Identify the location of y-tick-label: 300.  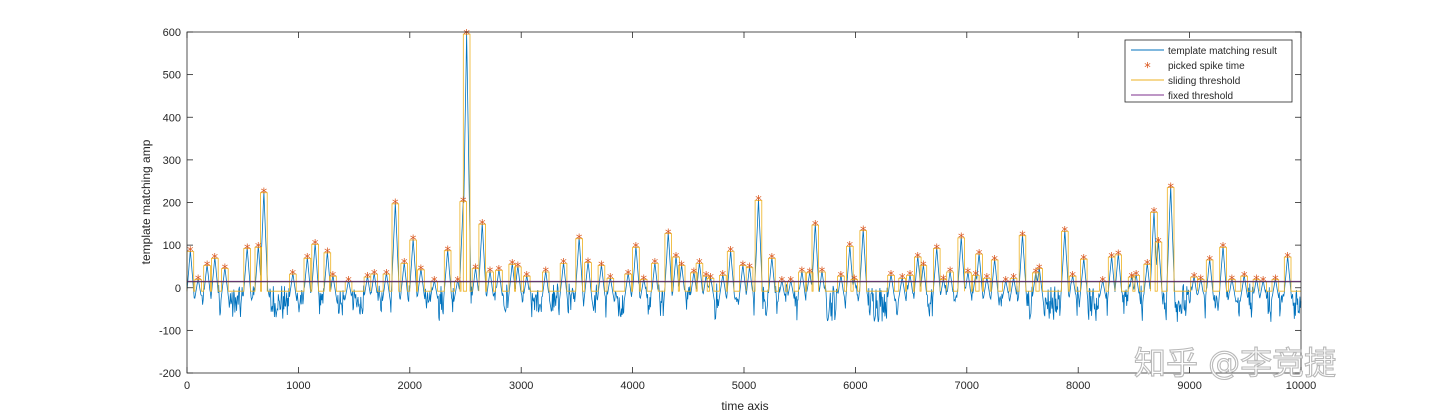
(172, 161).